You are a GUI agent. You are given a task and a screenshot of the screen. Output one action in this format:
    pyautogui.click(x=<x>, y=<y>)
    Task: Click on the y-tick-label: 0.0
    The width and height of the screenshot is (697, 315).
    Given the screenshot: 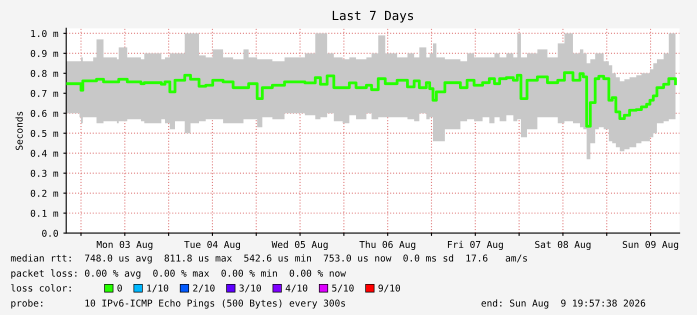 What is the action you would take?
    pyautogui.click(x=50, y=233)
    